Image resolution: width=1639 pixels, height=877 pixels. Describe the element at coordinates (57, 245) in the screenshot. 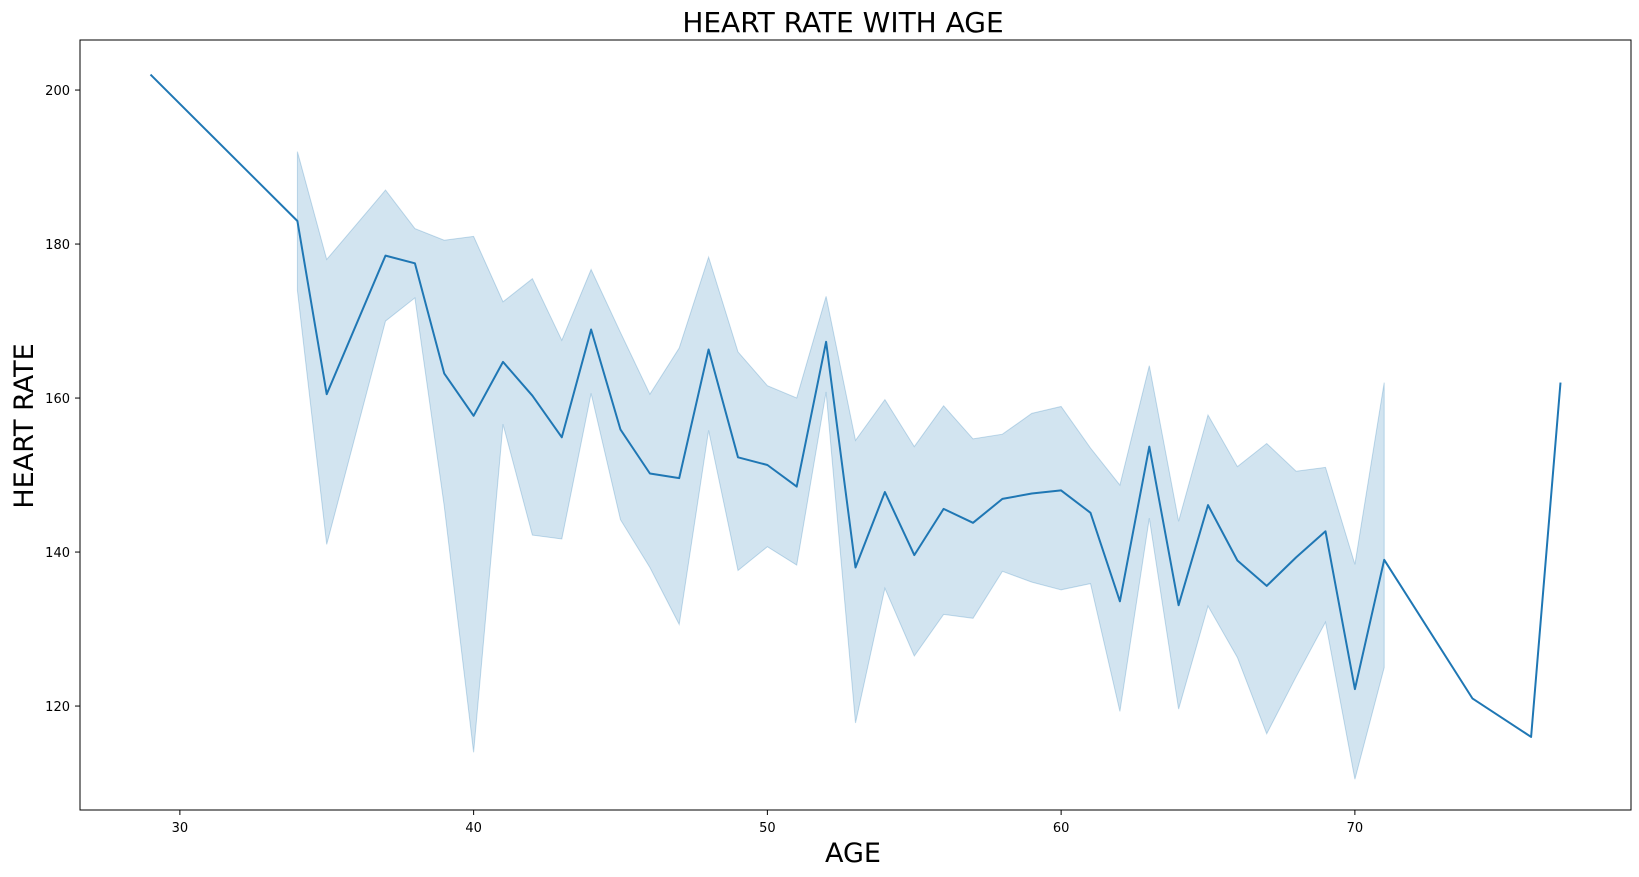

I see `y-tick-label: 180` at that location.